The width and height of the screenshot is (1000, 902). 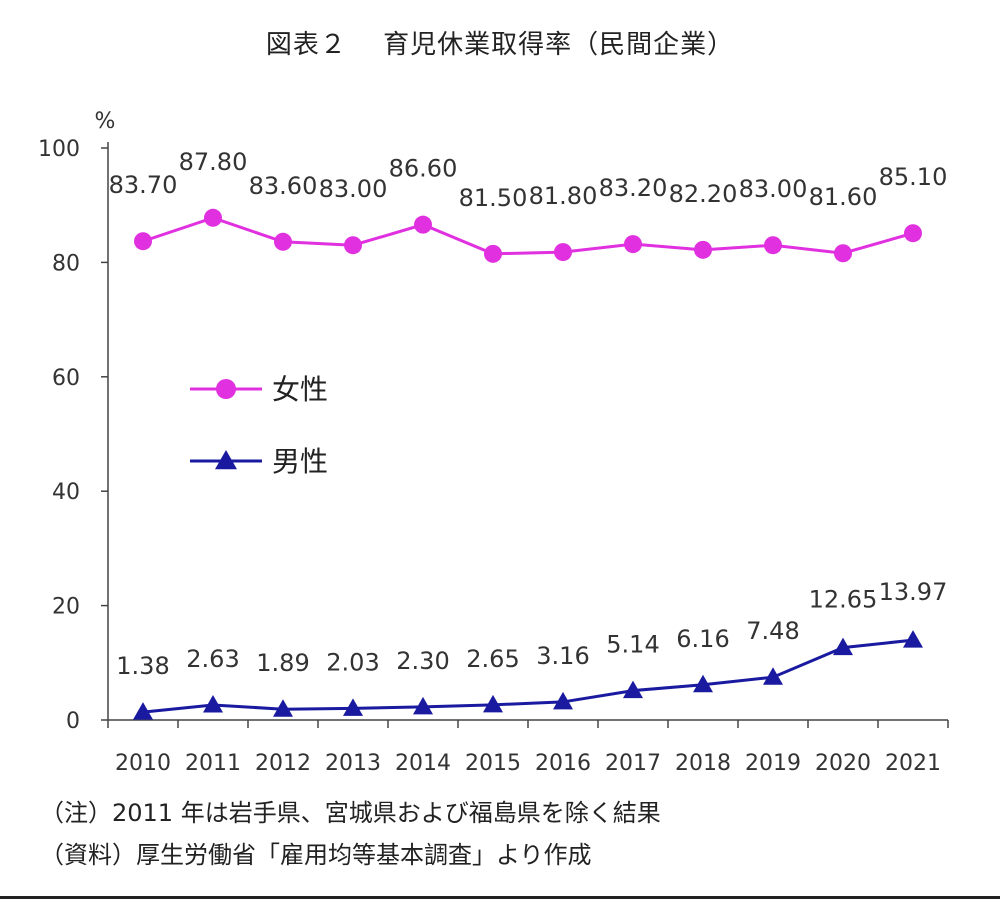 What do you see at coordinates (843, 763) in the screenshot?
I see `x-tick-label: 2020` at bounding box center [843, 763].